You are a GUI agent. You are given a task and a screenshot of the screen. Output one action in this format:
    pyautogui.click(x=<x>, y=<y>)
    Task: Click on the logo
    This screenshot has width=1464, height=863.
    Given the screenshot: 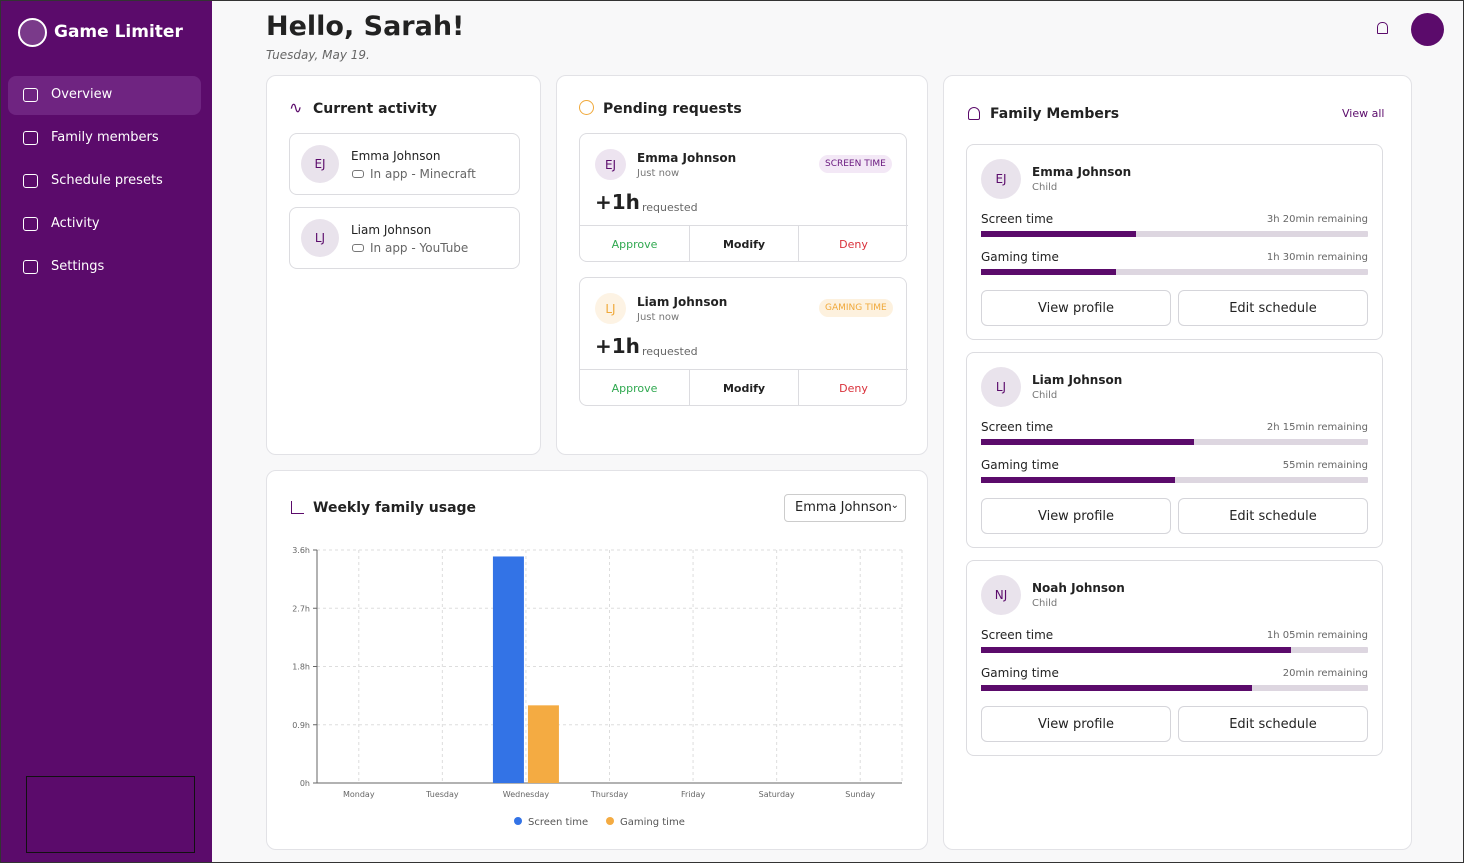 What is the action you would take?
    pyautogui.click(x=32, y=32)
    